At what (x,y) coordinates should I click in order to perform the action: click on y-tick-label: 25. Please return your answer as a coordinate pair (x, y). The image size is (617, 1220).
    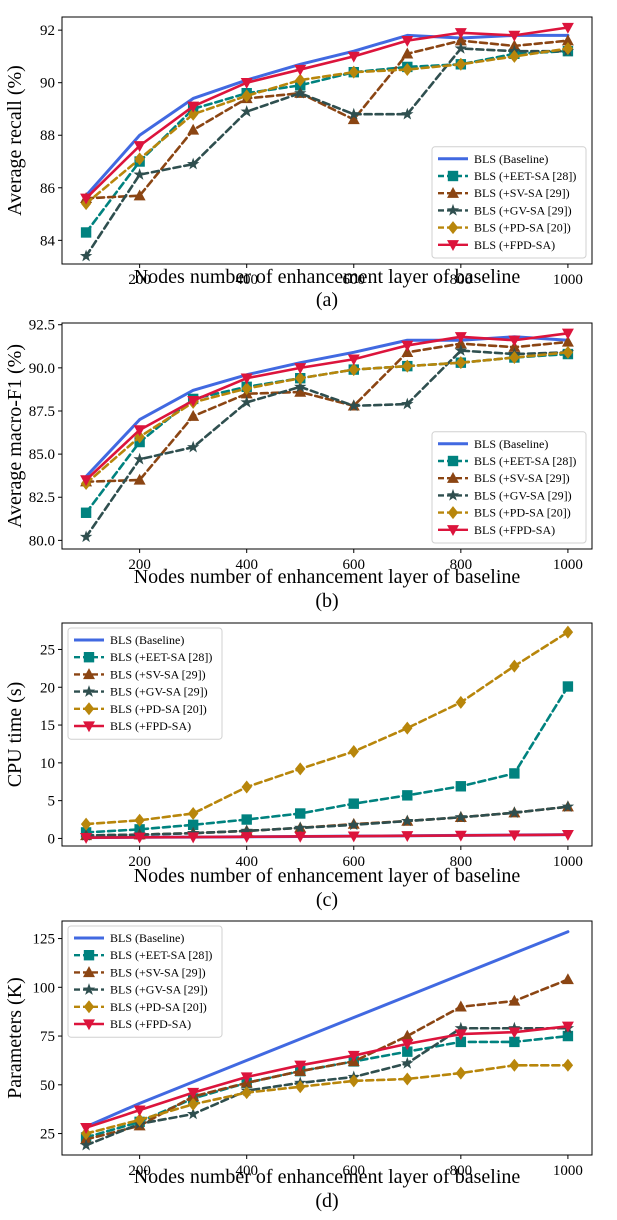
    Looking at the image, I should click on (47, 650).